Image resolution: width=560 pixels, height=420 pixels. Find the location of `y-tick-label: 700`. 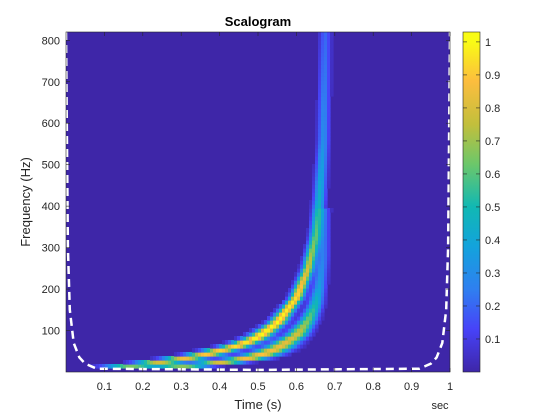

y-tick-label: 700 is located at coordinates (51, 83).